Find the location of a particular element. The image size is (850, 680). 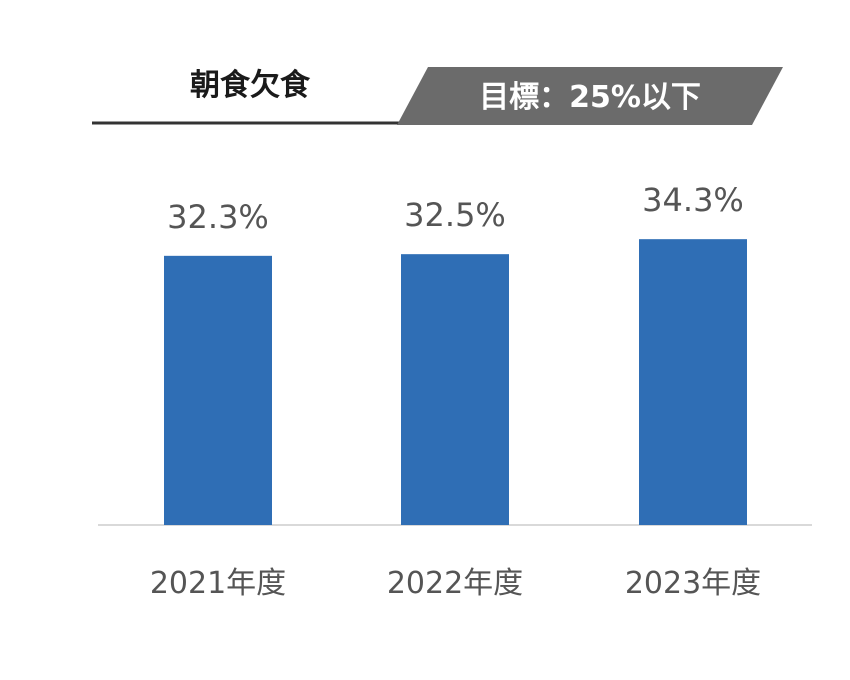

value-label-1: 32.3% is located at coordinates (218, 217).